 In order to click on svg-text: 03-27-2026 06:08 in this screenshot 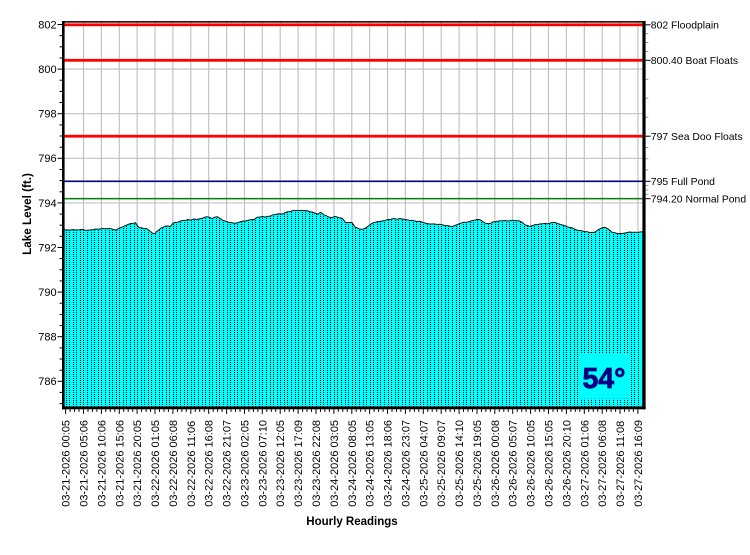, I will do `click(603, 463)`.